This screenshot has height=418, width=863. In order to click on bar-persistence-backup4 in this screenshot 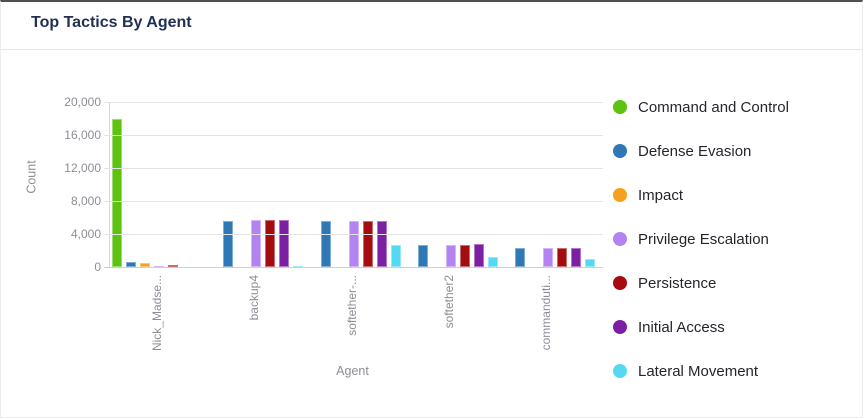, I will do `click(270, 243)`.